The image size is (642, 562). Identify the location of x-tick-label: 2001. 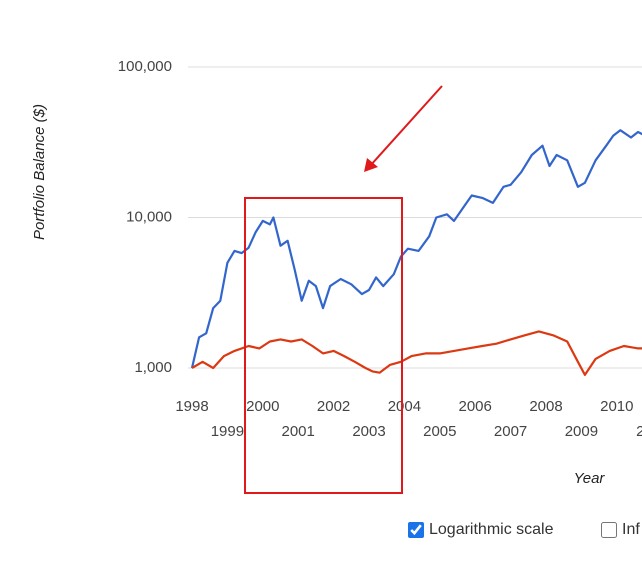
(298, 431).